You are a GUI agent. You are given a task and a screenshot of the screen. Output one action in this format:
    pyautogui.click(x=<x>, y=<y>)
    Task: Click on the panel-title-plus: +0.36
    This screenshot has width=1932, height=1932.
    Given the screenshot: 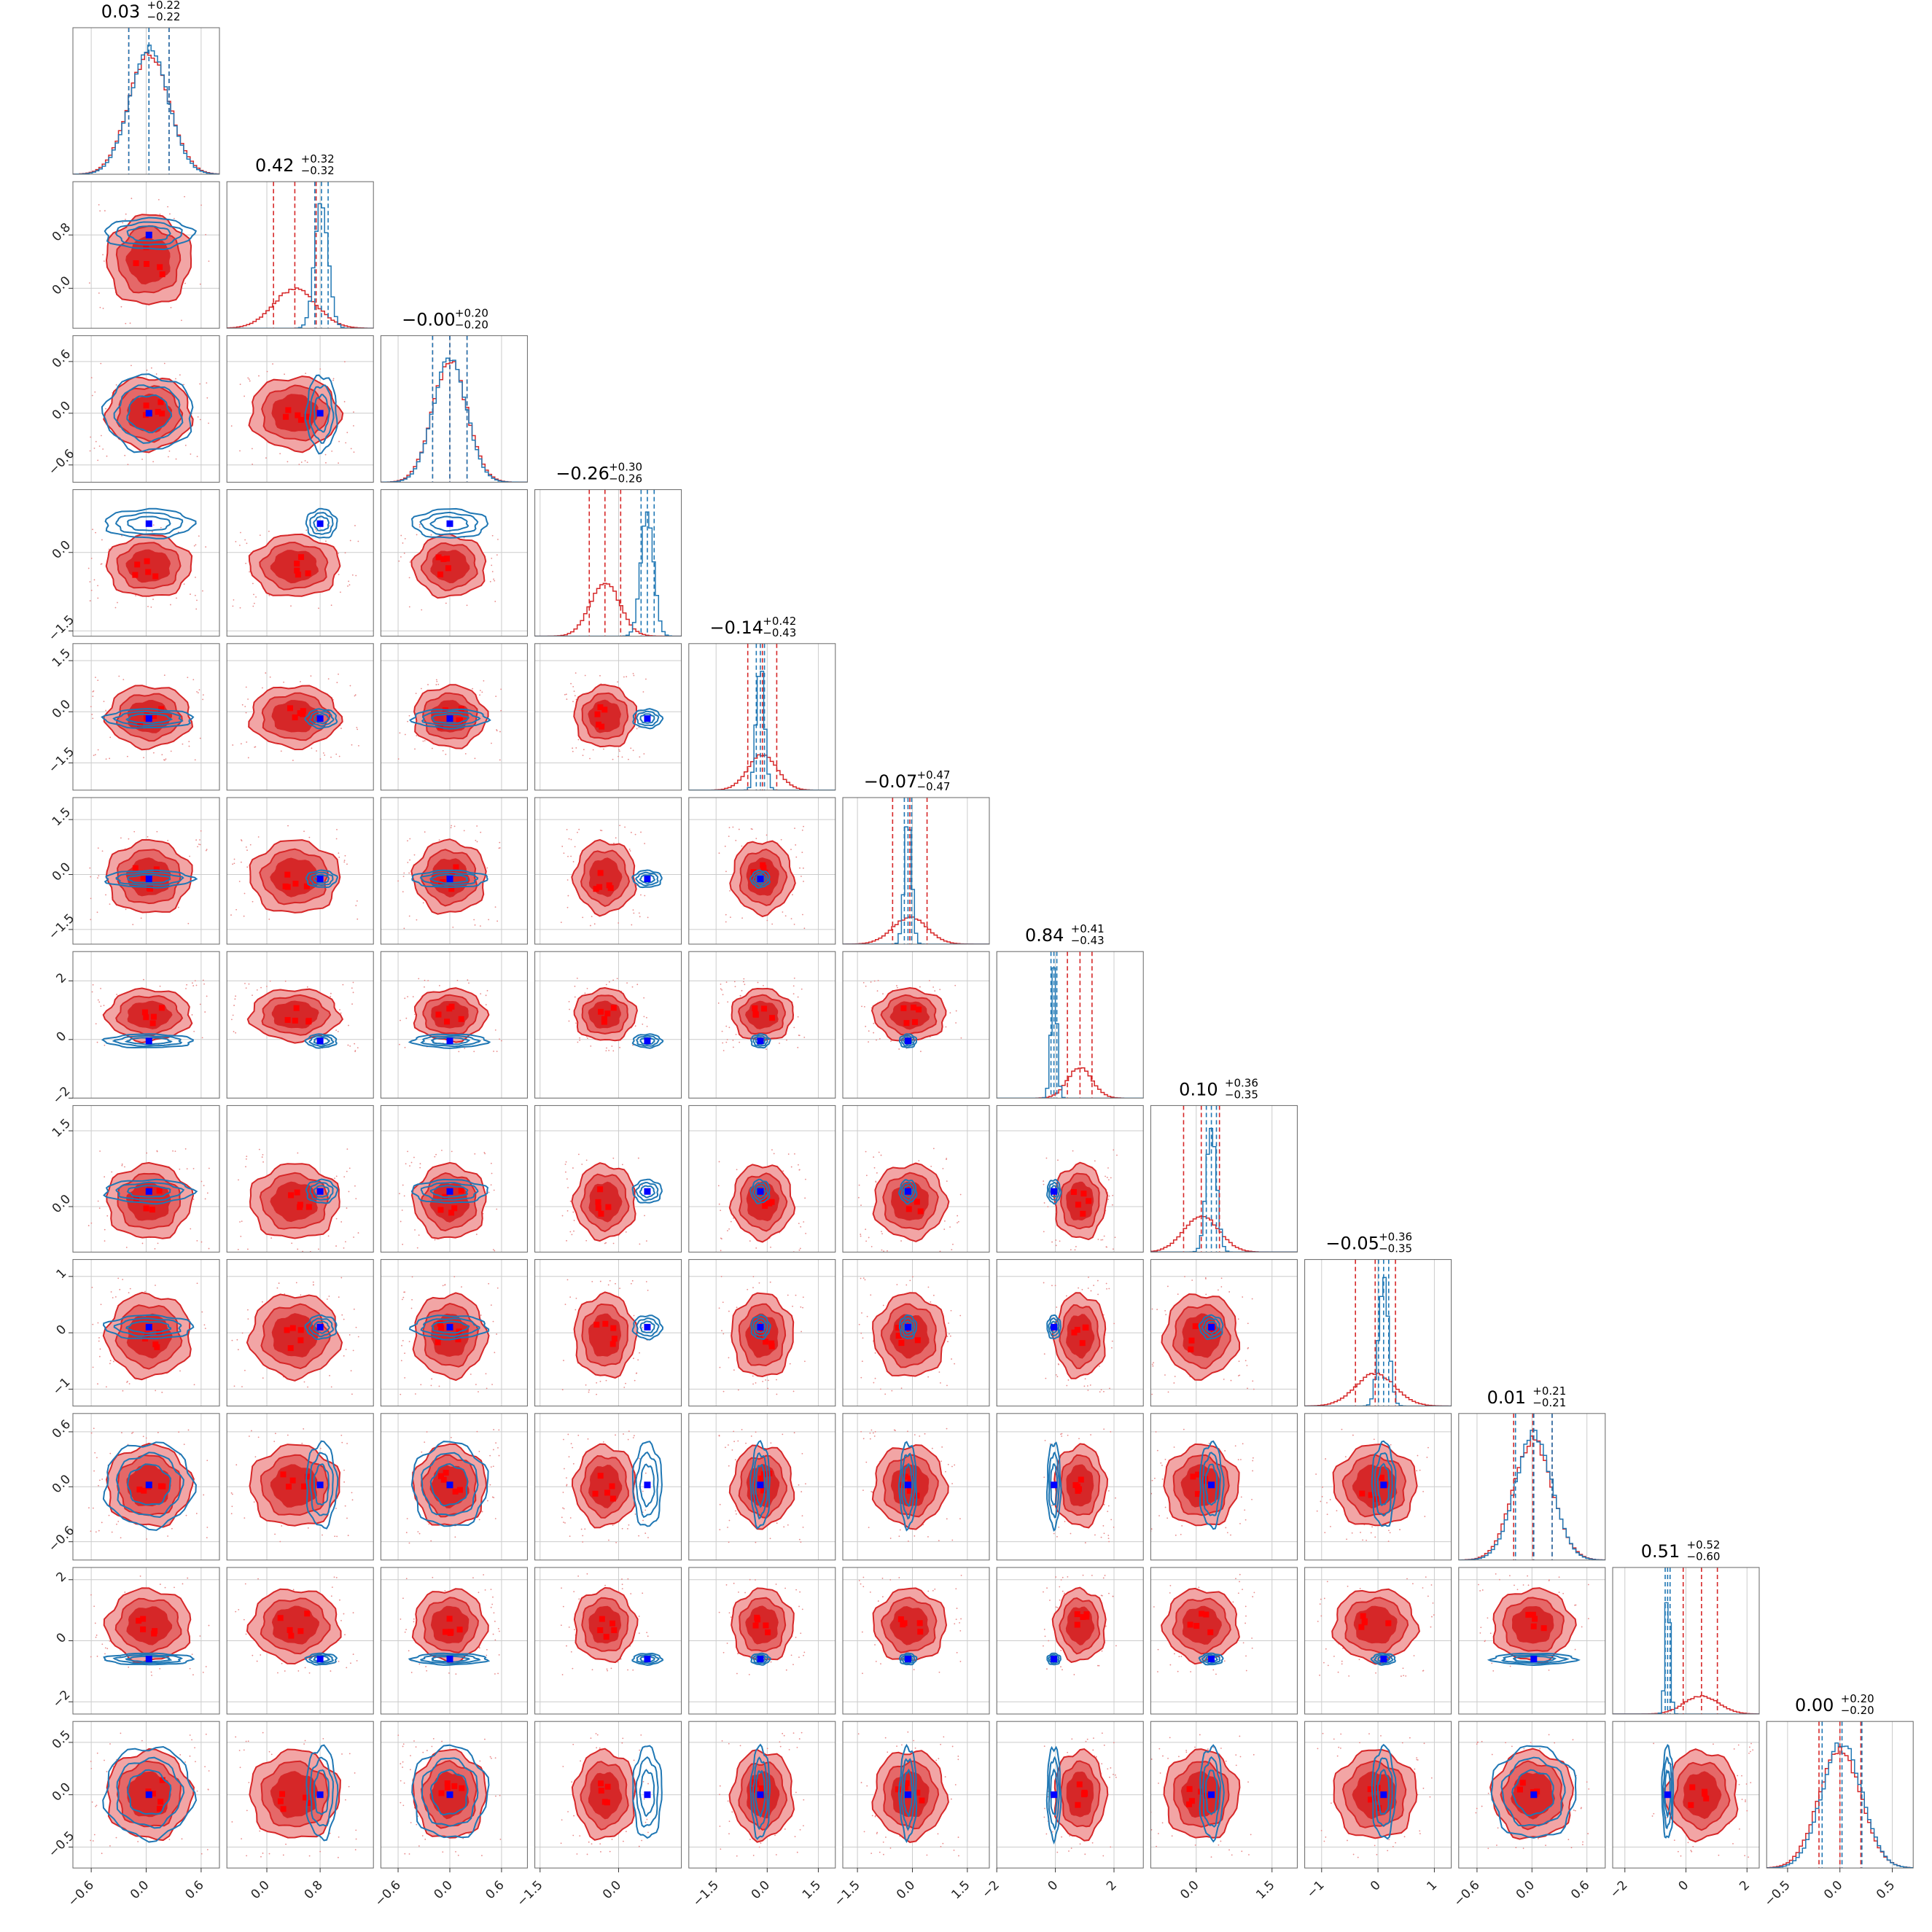 What is the action you would take?
    pyautogui.click(x=1395, y=1237)
    